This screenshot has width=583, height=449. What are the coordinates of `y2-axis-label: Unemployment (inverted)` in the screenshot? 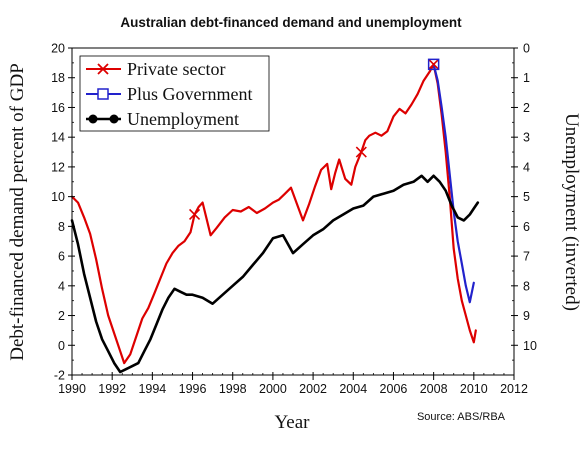 It's located at (571, 212).